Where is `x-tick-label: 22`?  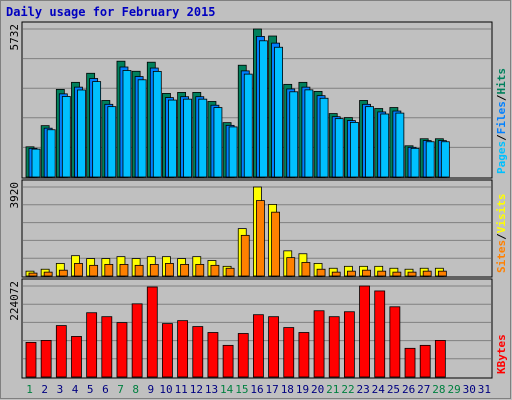 x-tick-label: 22 is located at coordinates (347, 389).